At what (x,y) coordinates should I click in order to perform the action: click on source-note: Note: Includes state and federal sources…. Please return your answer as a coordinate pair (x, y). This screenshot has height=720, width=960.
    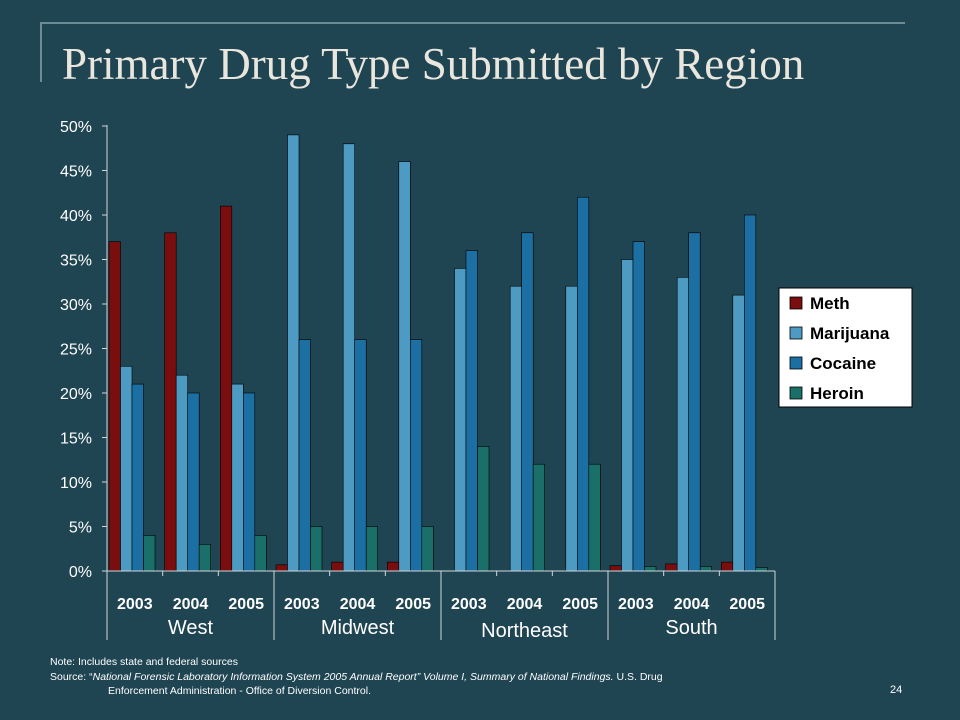
    Looking at the image, I should click on (460, 677).